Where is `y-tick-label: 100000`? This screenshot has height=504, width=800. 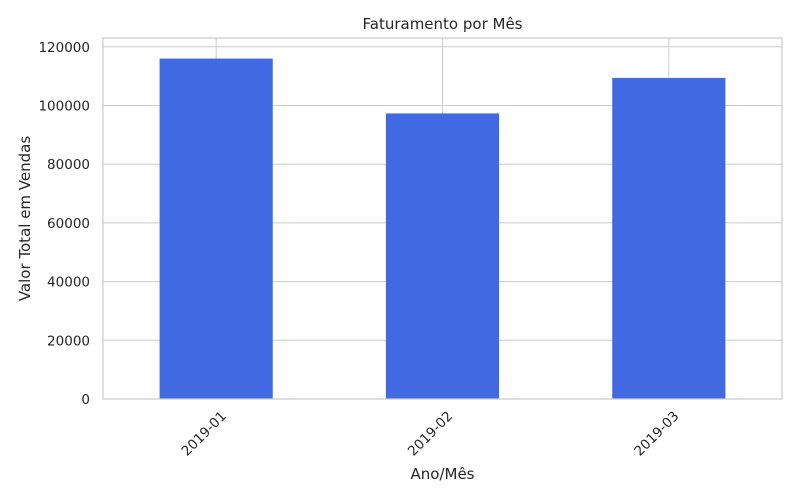 y-tick-label: 100000 is located at coordinates (64, 107).